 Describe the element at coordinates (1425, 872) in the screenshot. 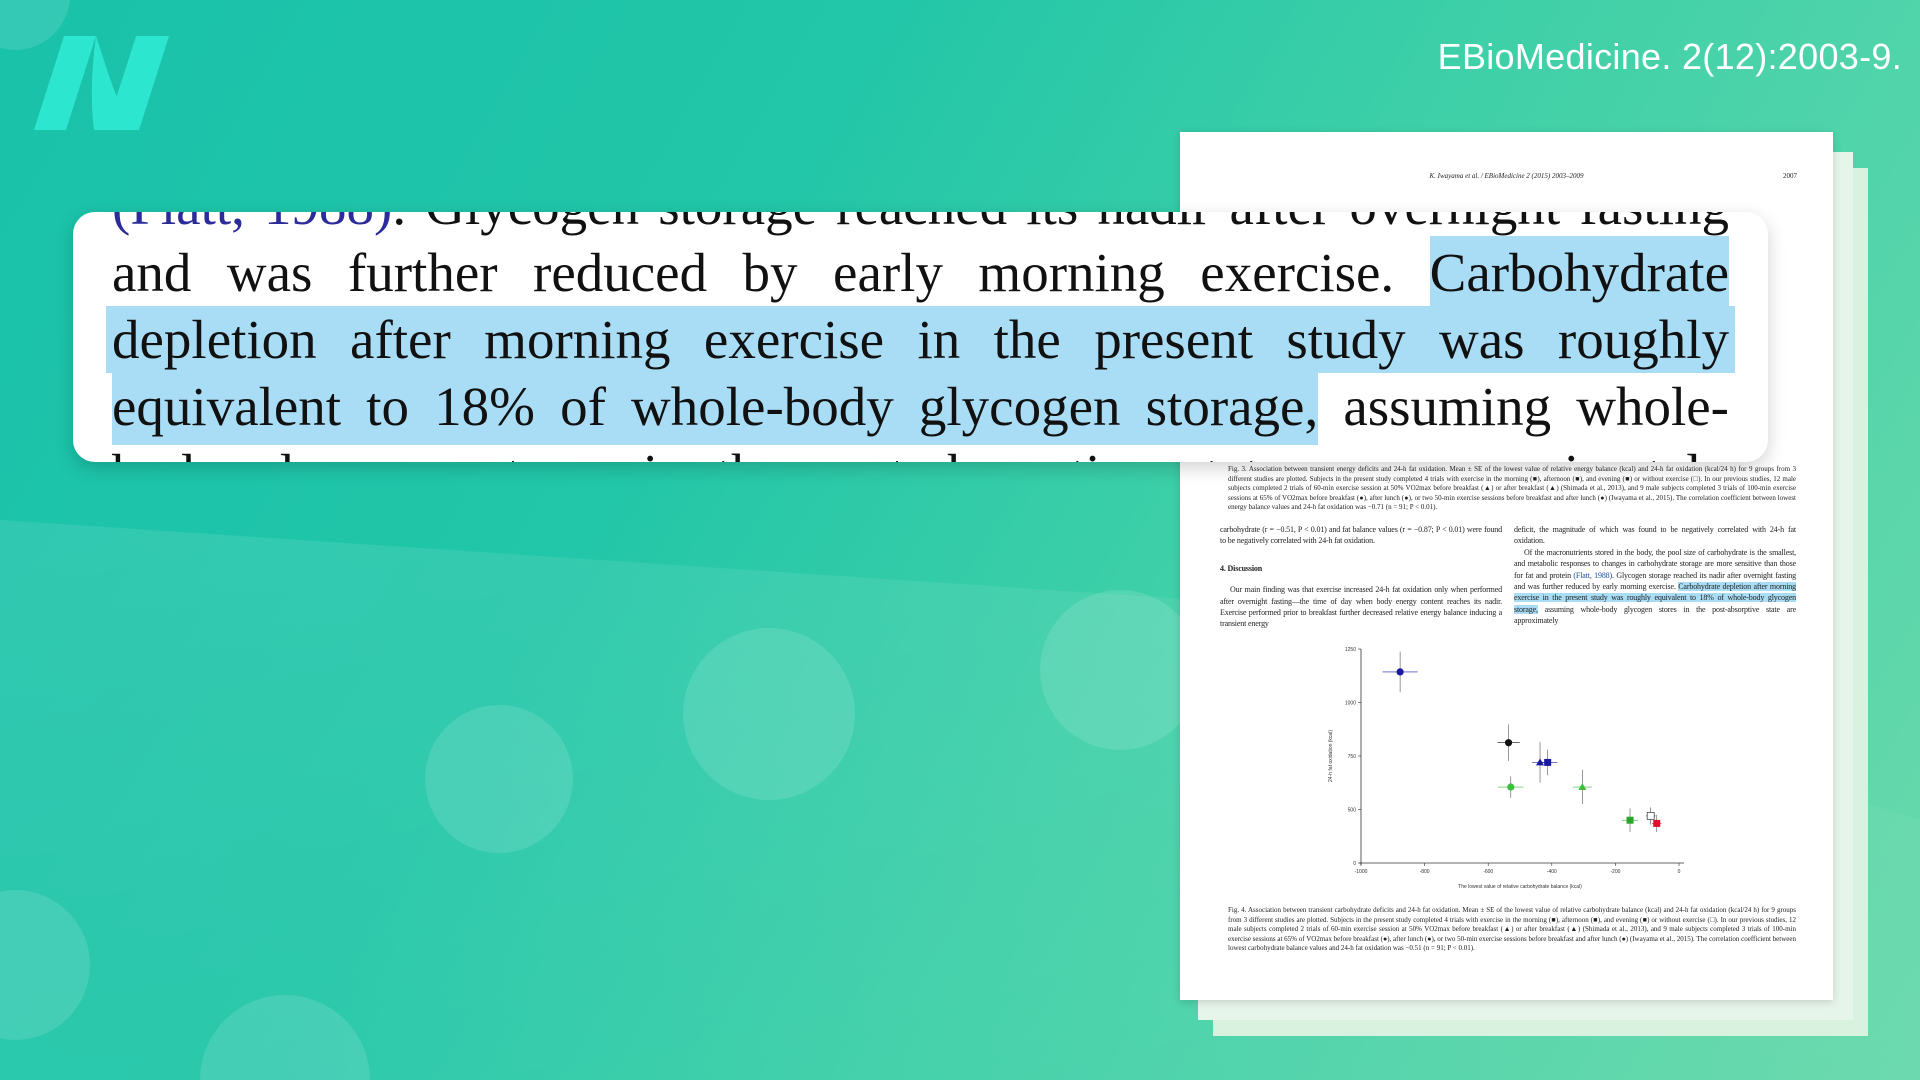

I see `x-tick-label: -800` at that location.